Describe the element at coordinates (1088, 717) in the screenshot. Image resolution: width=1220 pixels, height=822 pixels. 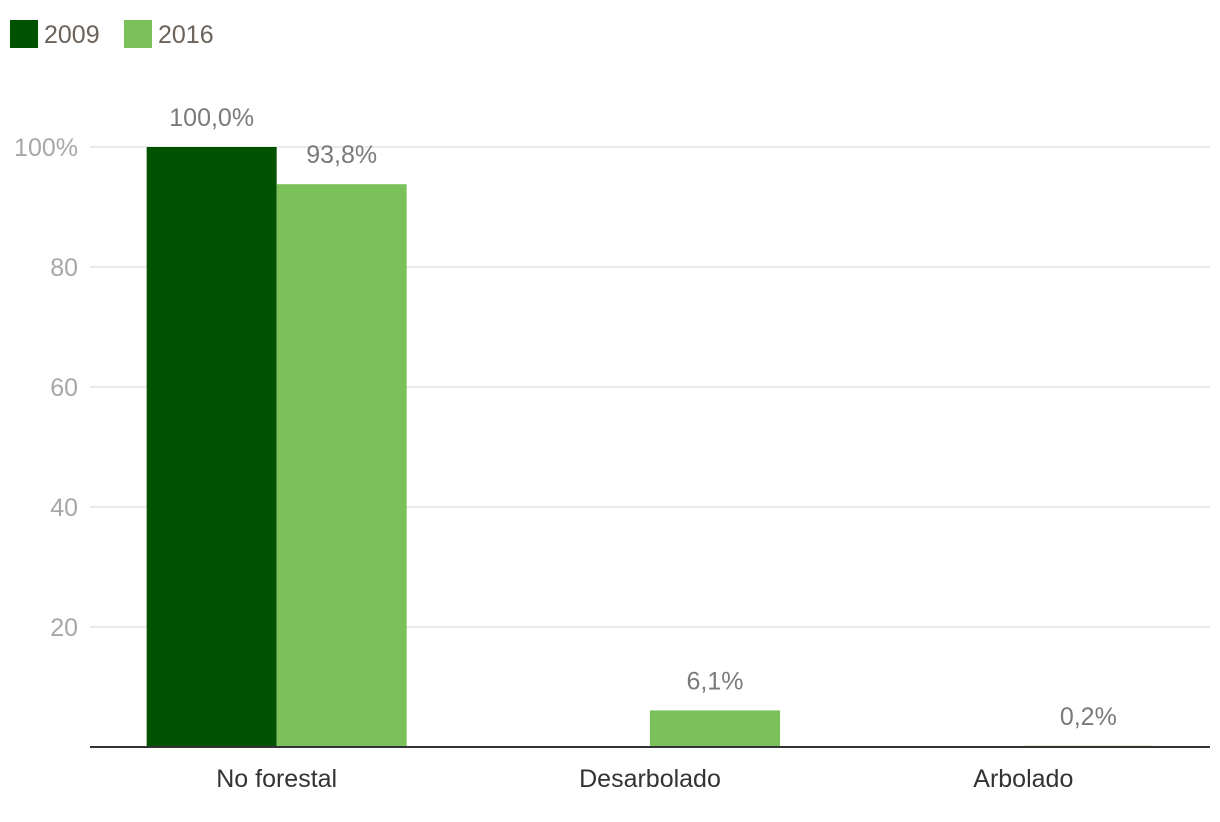
I see `data-label: 0,2%` at that location.